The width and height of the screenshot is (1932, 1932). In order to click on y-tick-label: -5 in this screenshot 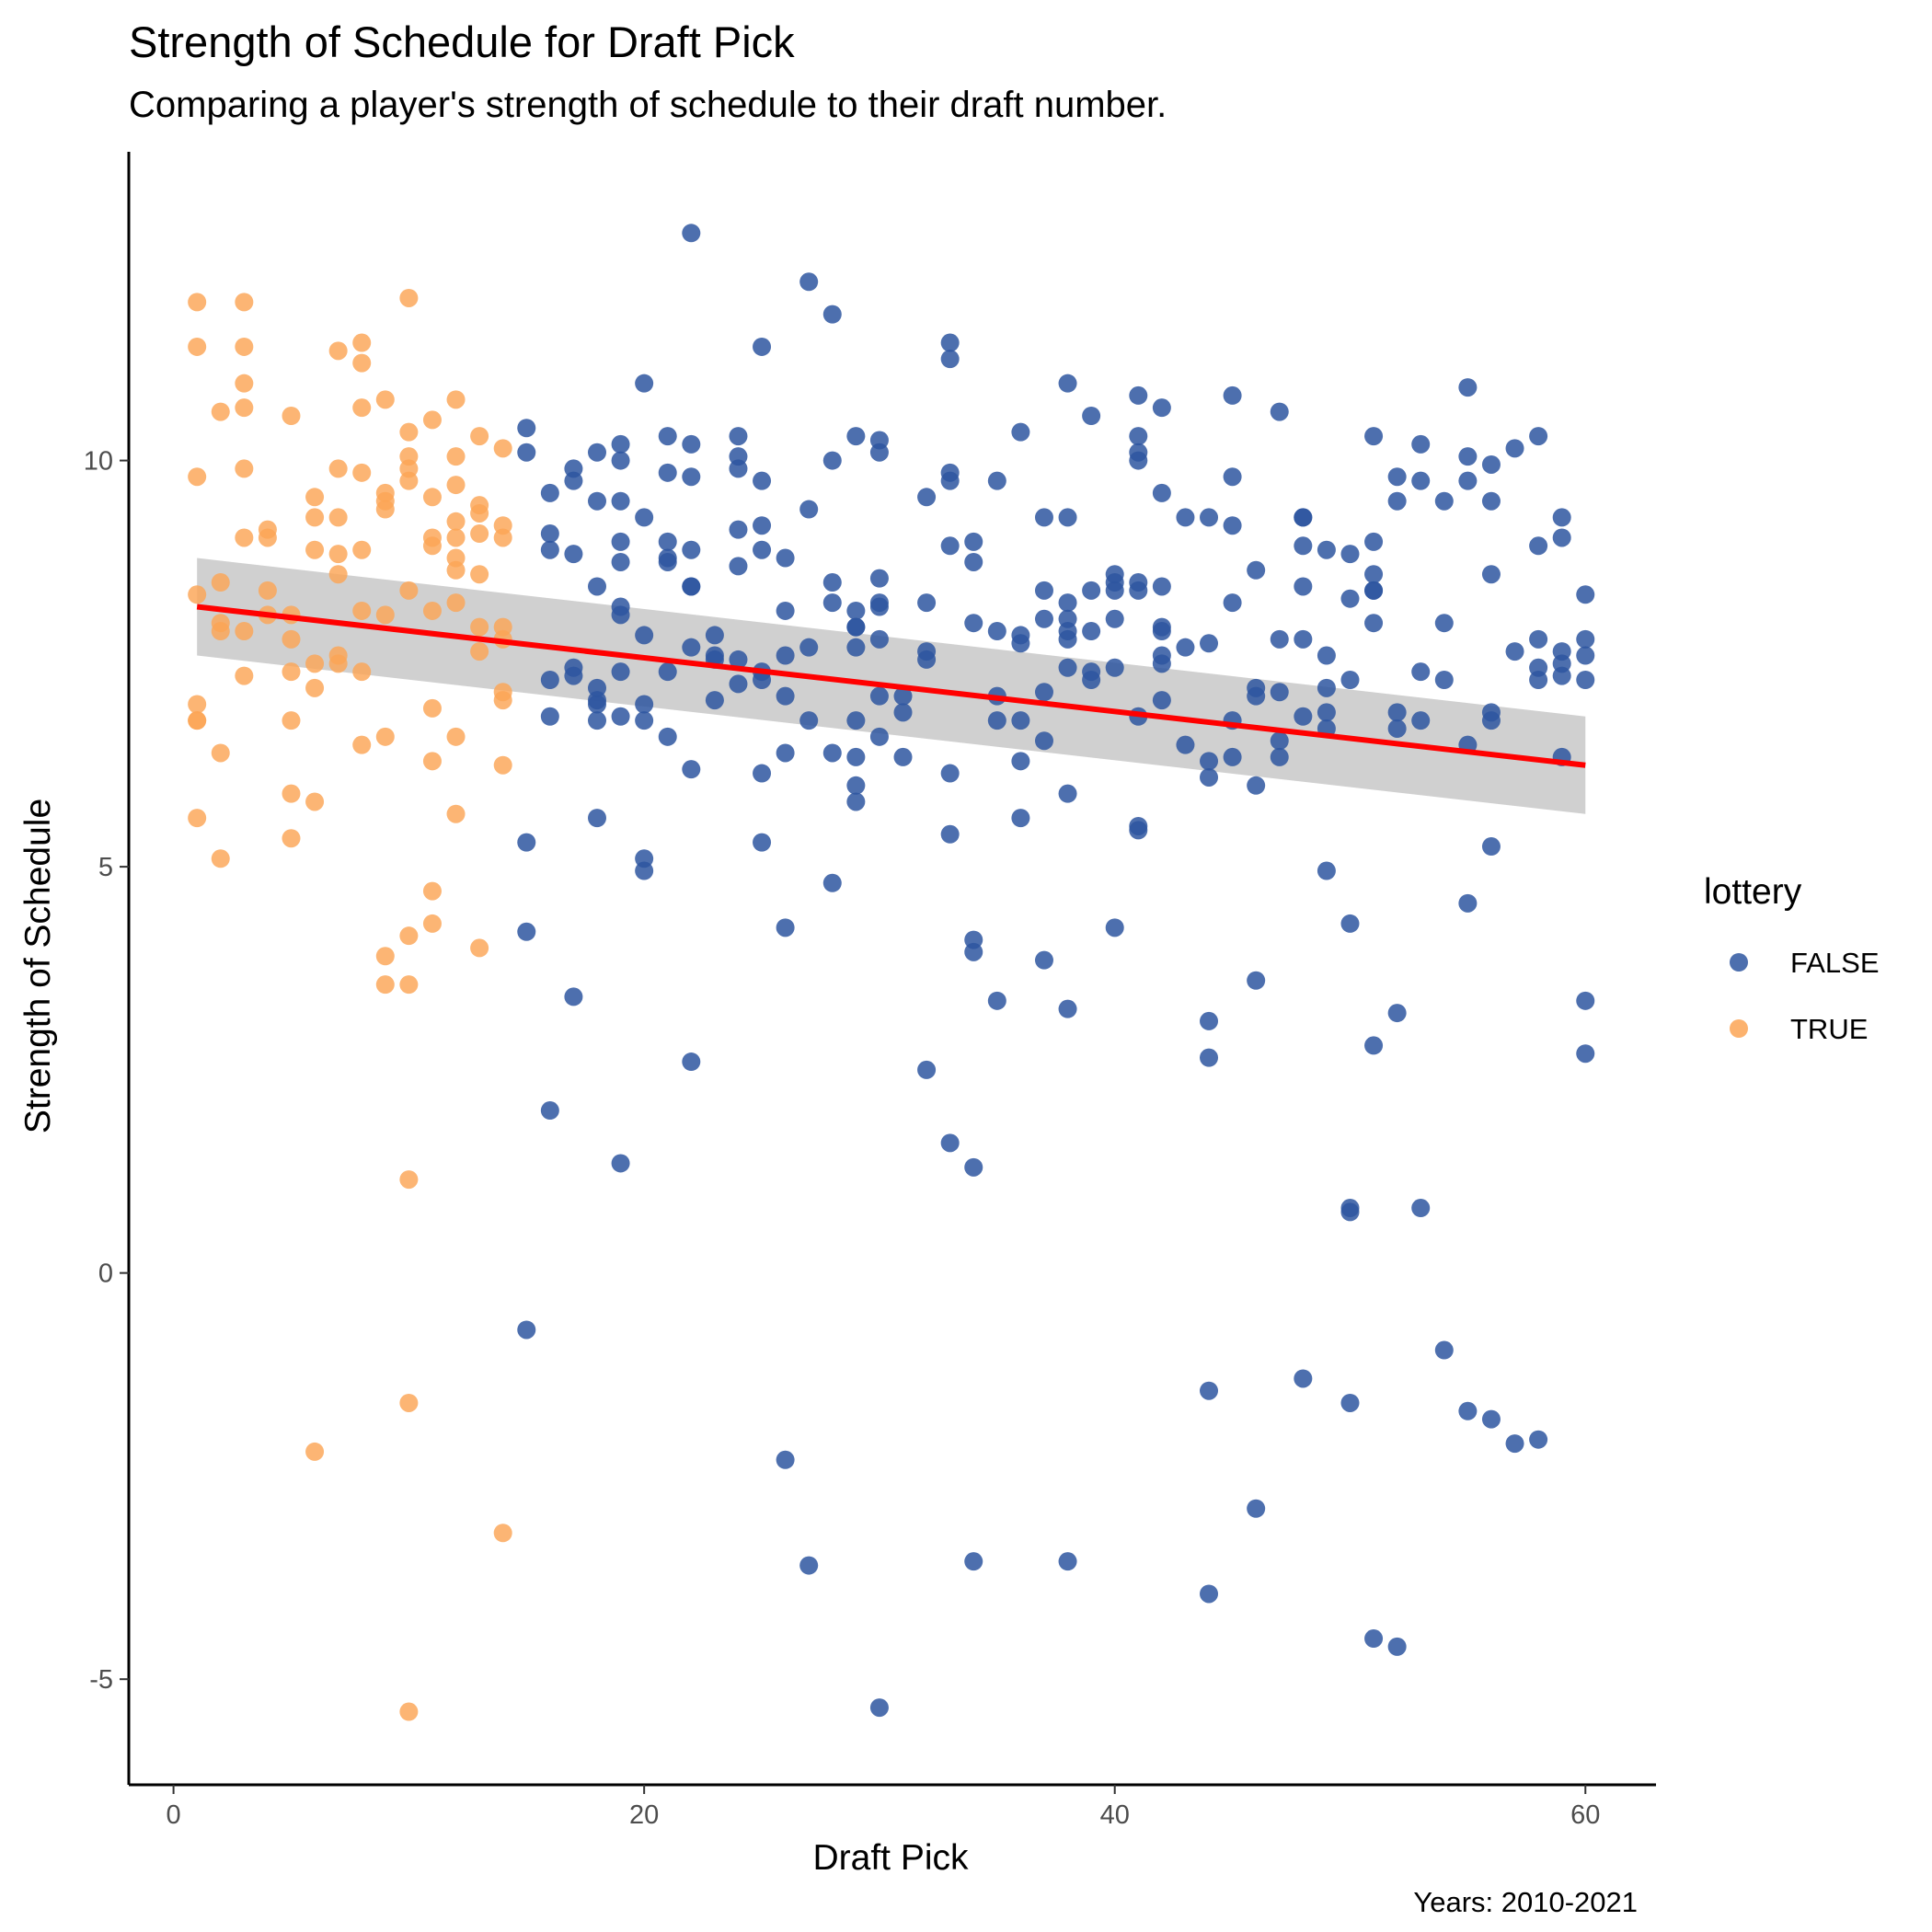, I will do `click(101, 1680)`.